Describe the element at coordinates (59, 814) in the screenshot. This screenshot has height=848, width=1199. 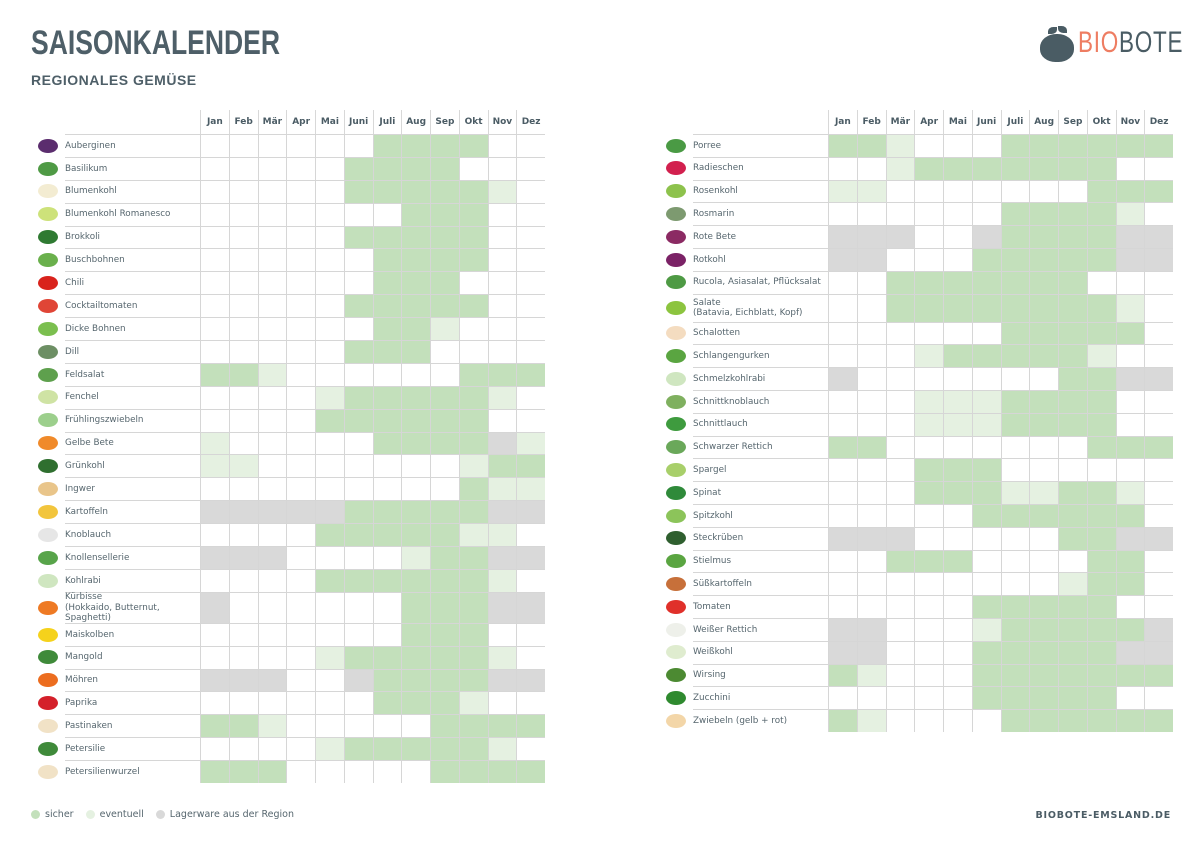
I see `legend-label: sicher` at that location.